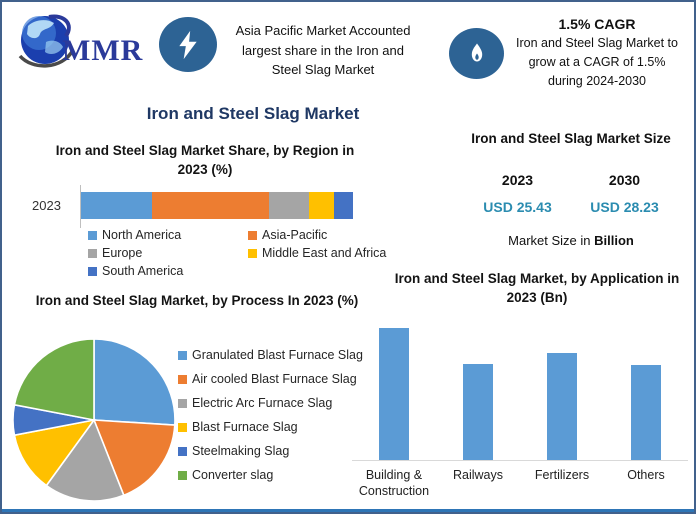 The width and height of the screenshot is (696, 514). Describe the element at coordinates (571, 207) in the screenshot. I see `market-size-values: USD 25.43 USD 28.23` at that location.